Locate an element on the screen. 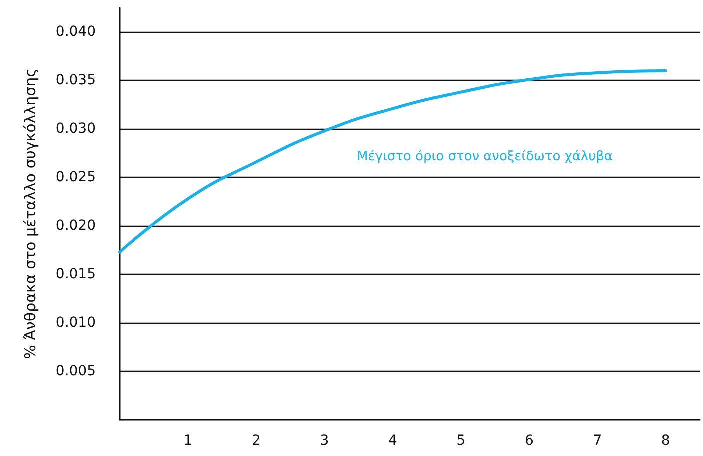 The image size is (703, 456). x-tick-label: 6 is located at coordinates (529, 441).